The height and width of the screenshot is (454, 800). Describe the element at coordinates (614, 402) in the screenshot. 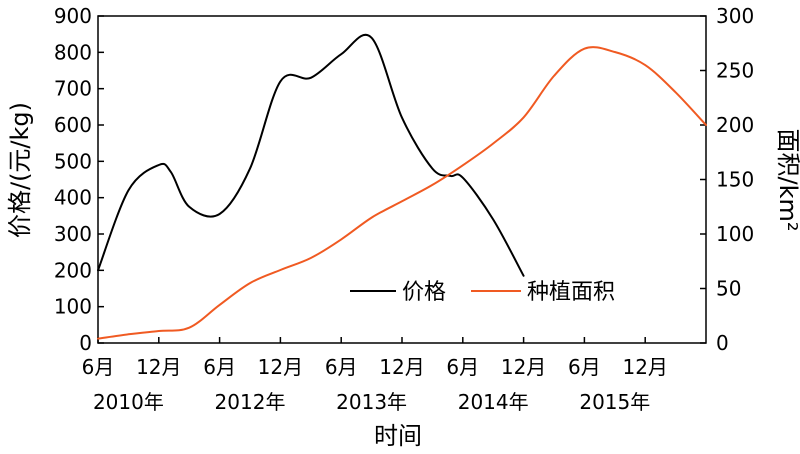

I see `x-year-label: 2015年` at that location.